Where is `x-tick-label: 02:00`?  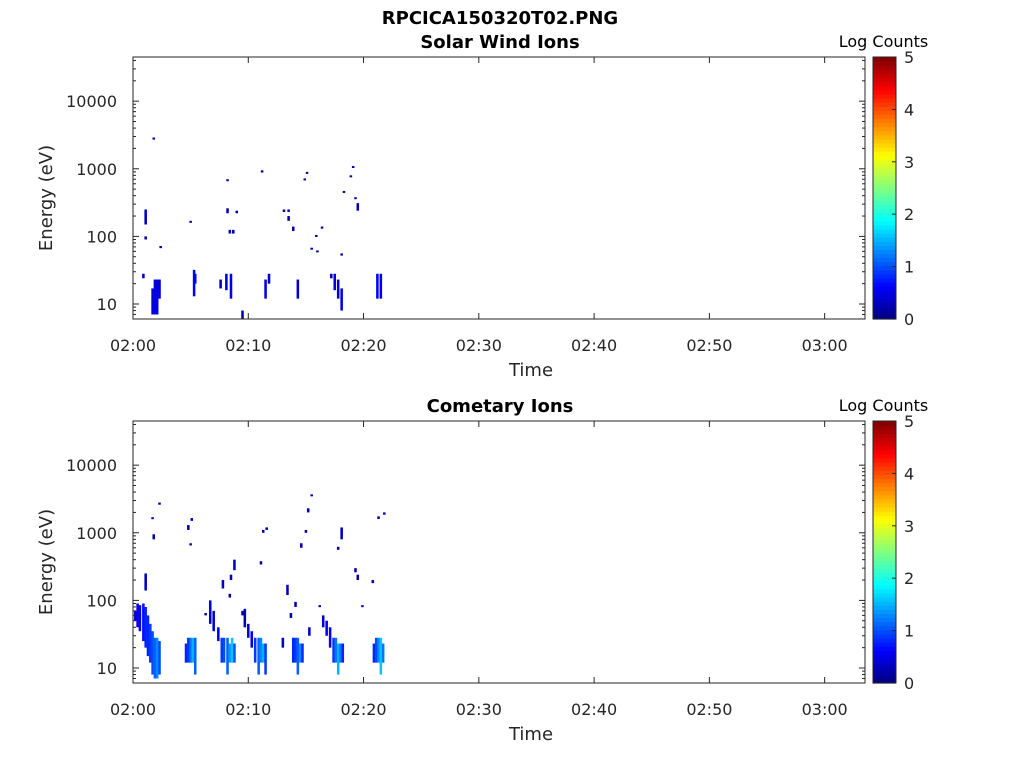 x-tick-label: 02:00 is located at coordinates (133, 345).